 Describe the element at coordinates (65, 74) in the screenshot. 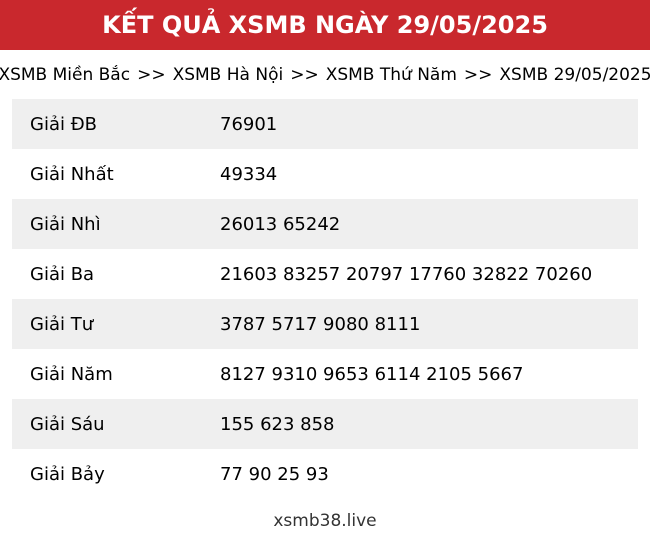

I see `breadcrumb-item-mien-bac: XSMB Miền Bắc` at that location.